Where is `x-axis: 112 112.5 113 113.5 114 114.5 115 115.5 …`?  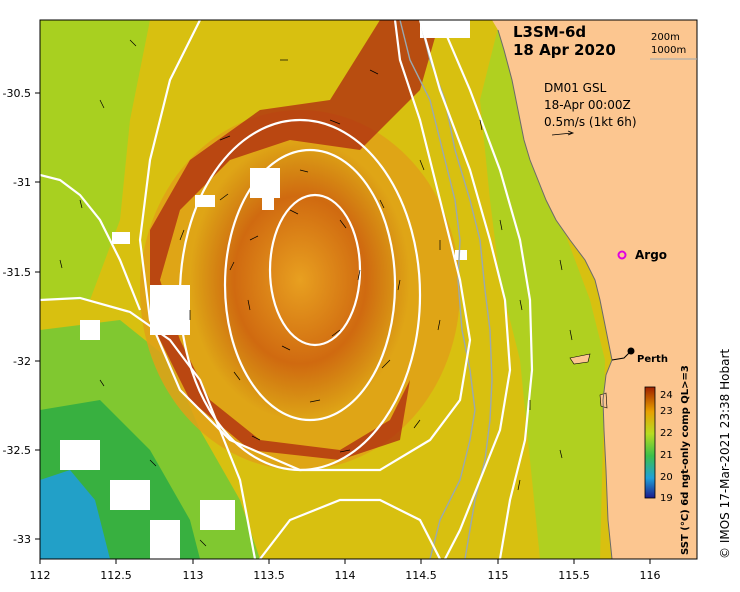
x-axis: 112 112.5 113 113.5 114 114.5 115 115.5 … is located at coordinates (345, 570).